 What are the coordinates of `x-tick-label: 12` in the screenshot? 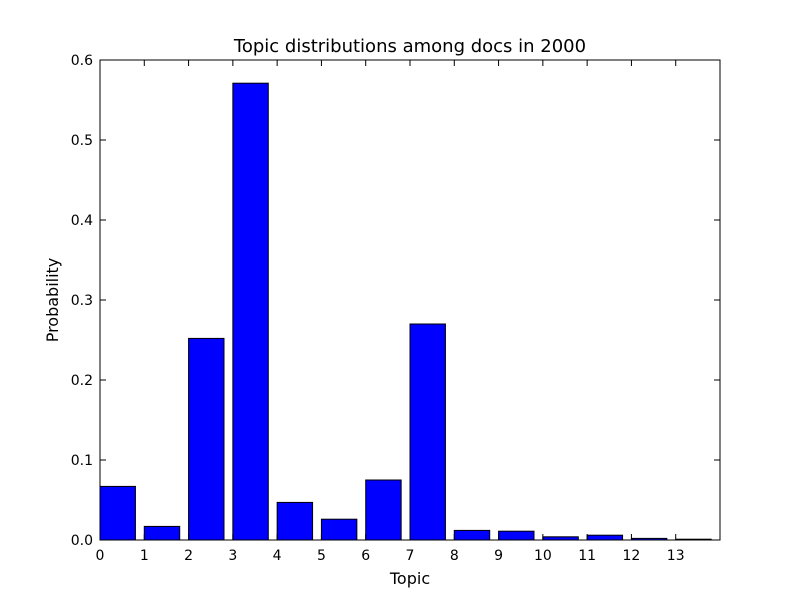 It's located at (632, 556).